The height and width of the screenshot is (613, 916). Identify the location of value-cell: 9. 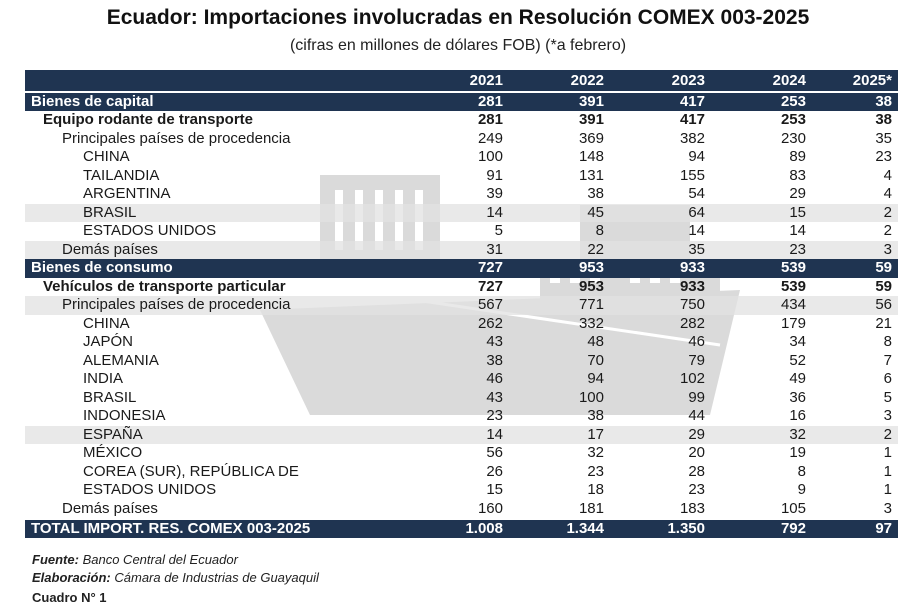
(801, 490).